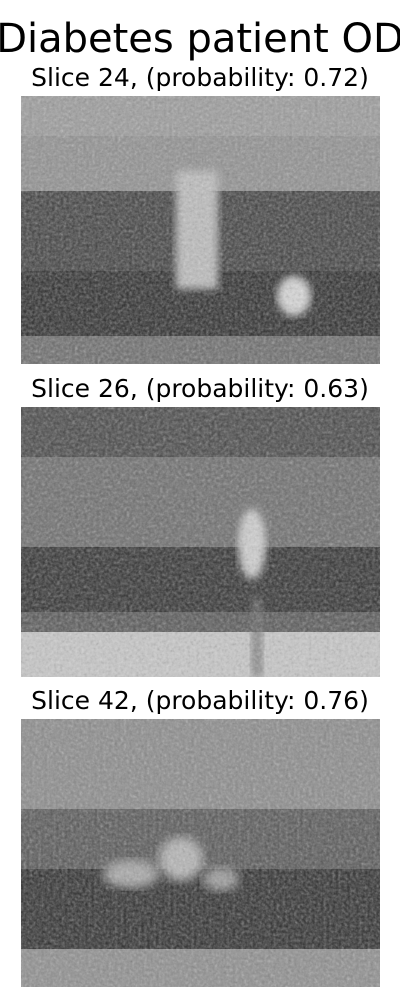  What do you see at coordinates (200, 77) in the screenshot?
I see `slice-24-caption: Slice 24, (probability: 0.72)` at bounding box center [200, 77].